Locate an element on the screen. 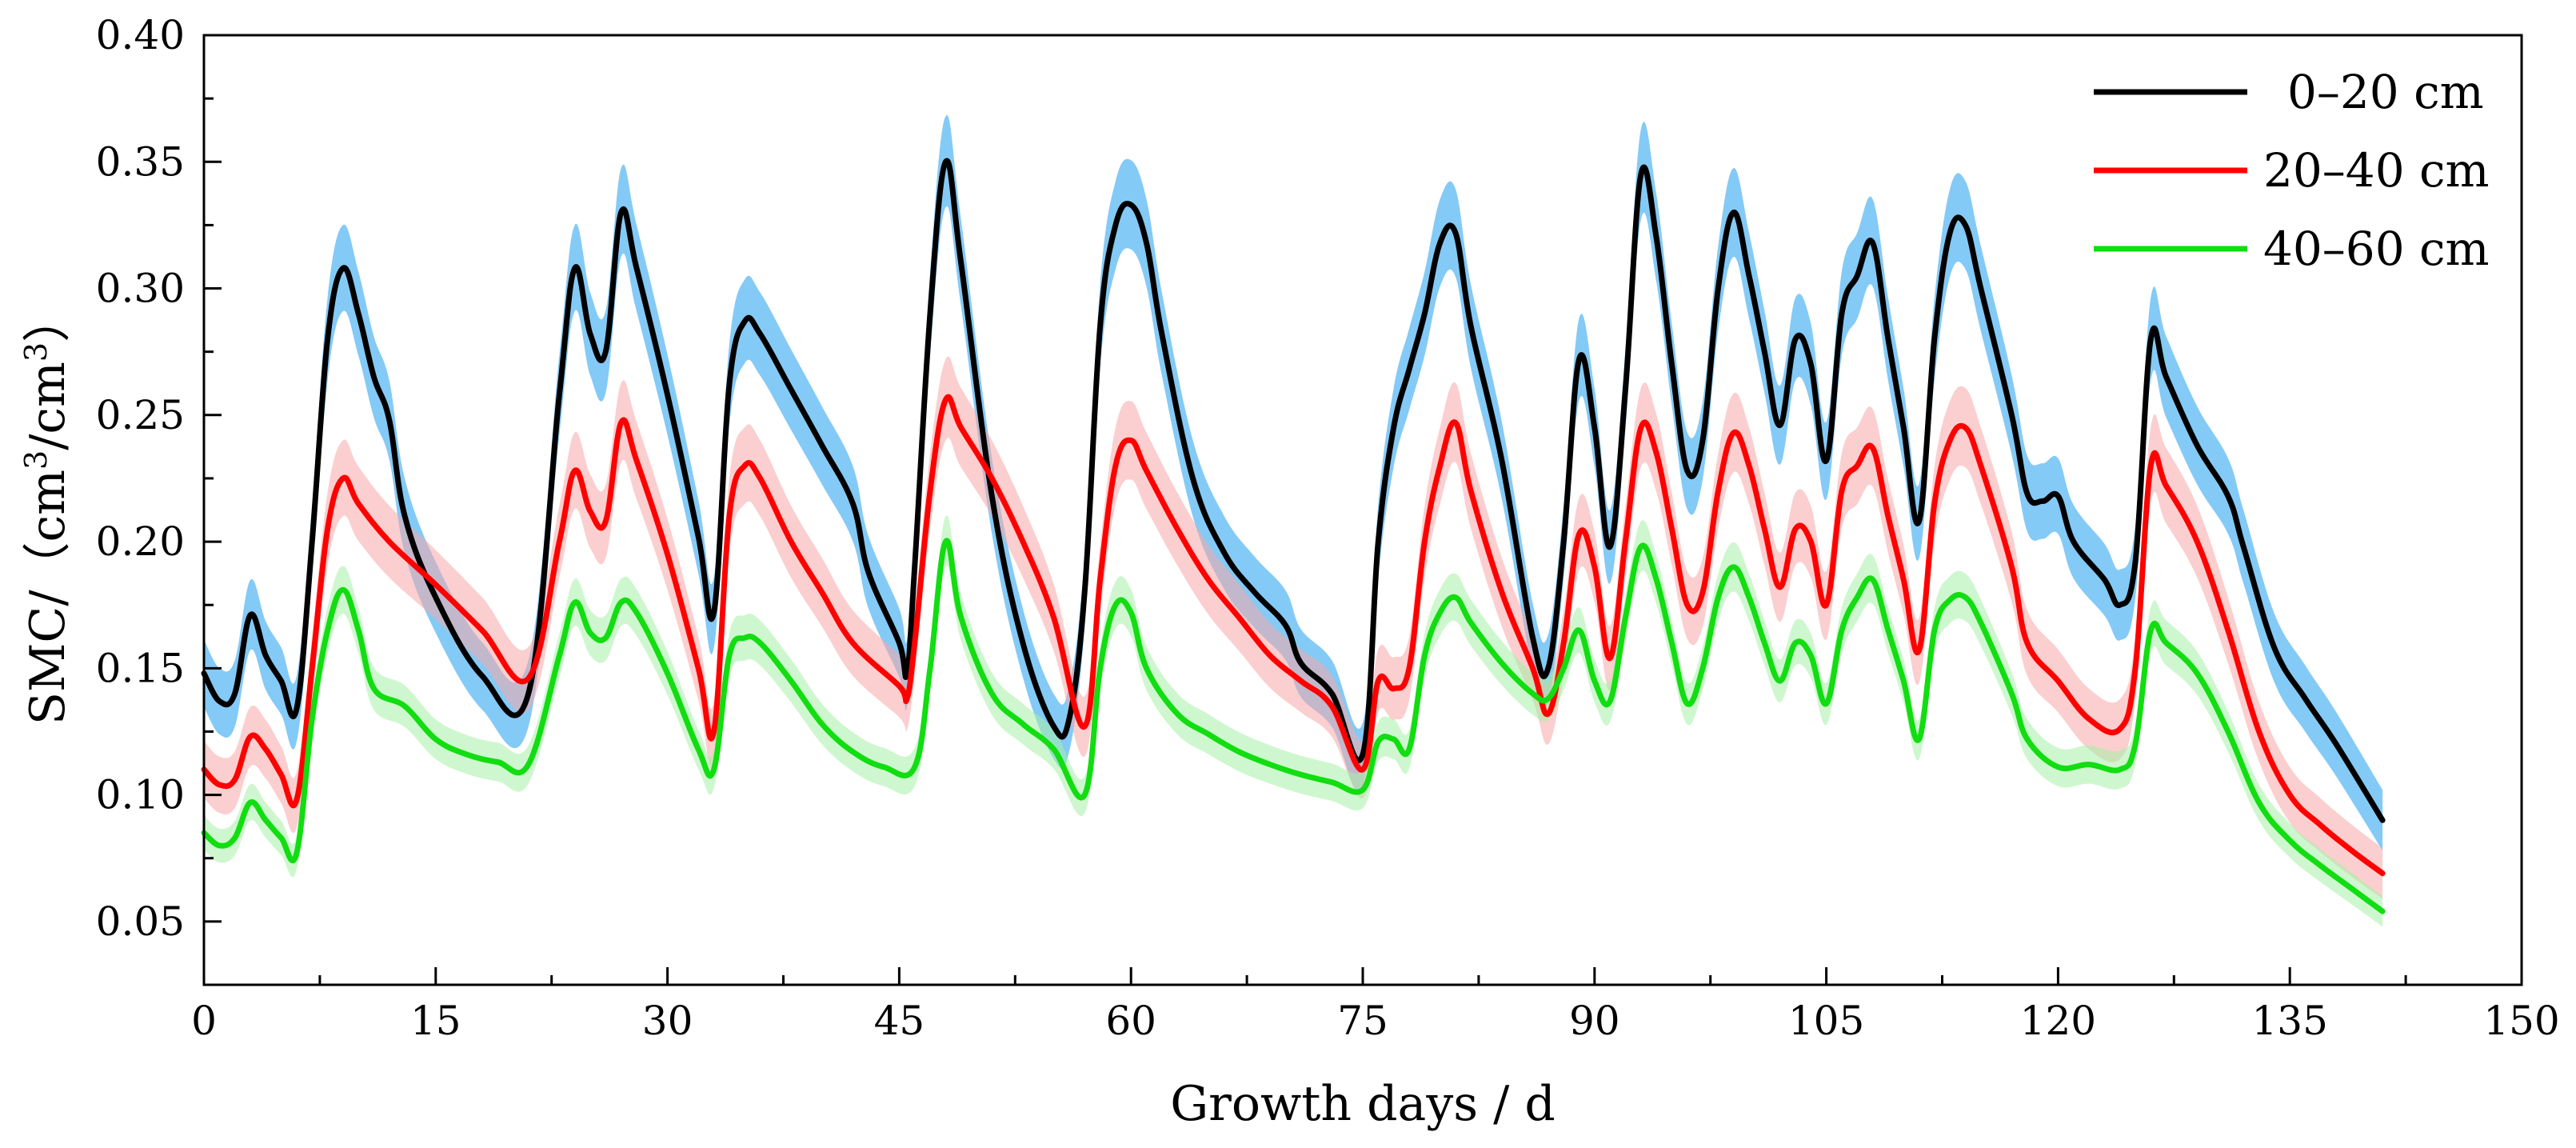 This screenshot has height=1148, width=2576. x-tick-label: 135 is located at coordinates (2289, 1021).